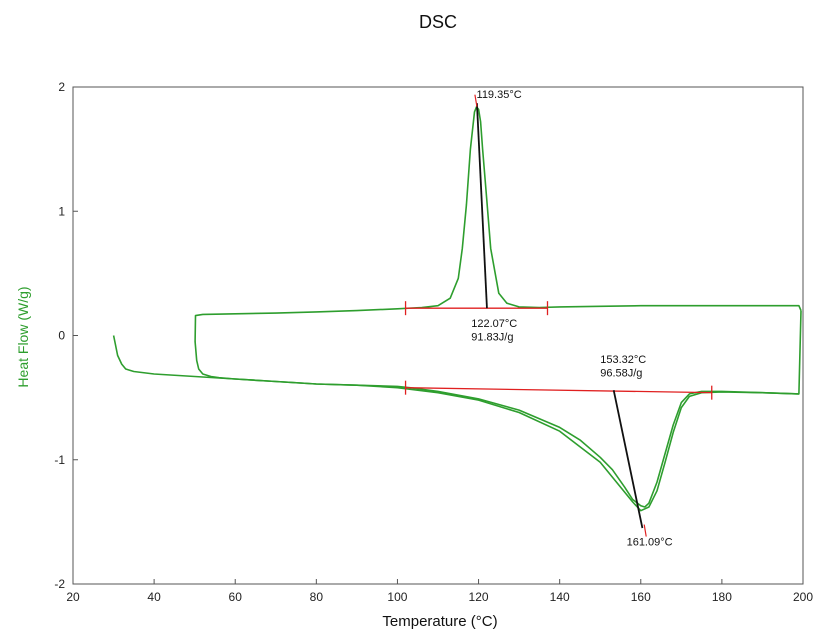 This screenshot has height=633, width=816. I want to click on y-axis-label: Heat Flow (W/g), so click(23, 336).